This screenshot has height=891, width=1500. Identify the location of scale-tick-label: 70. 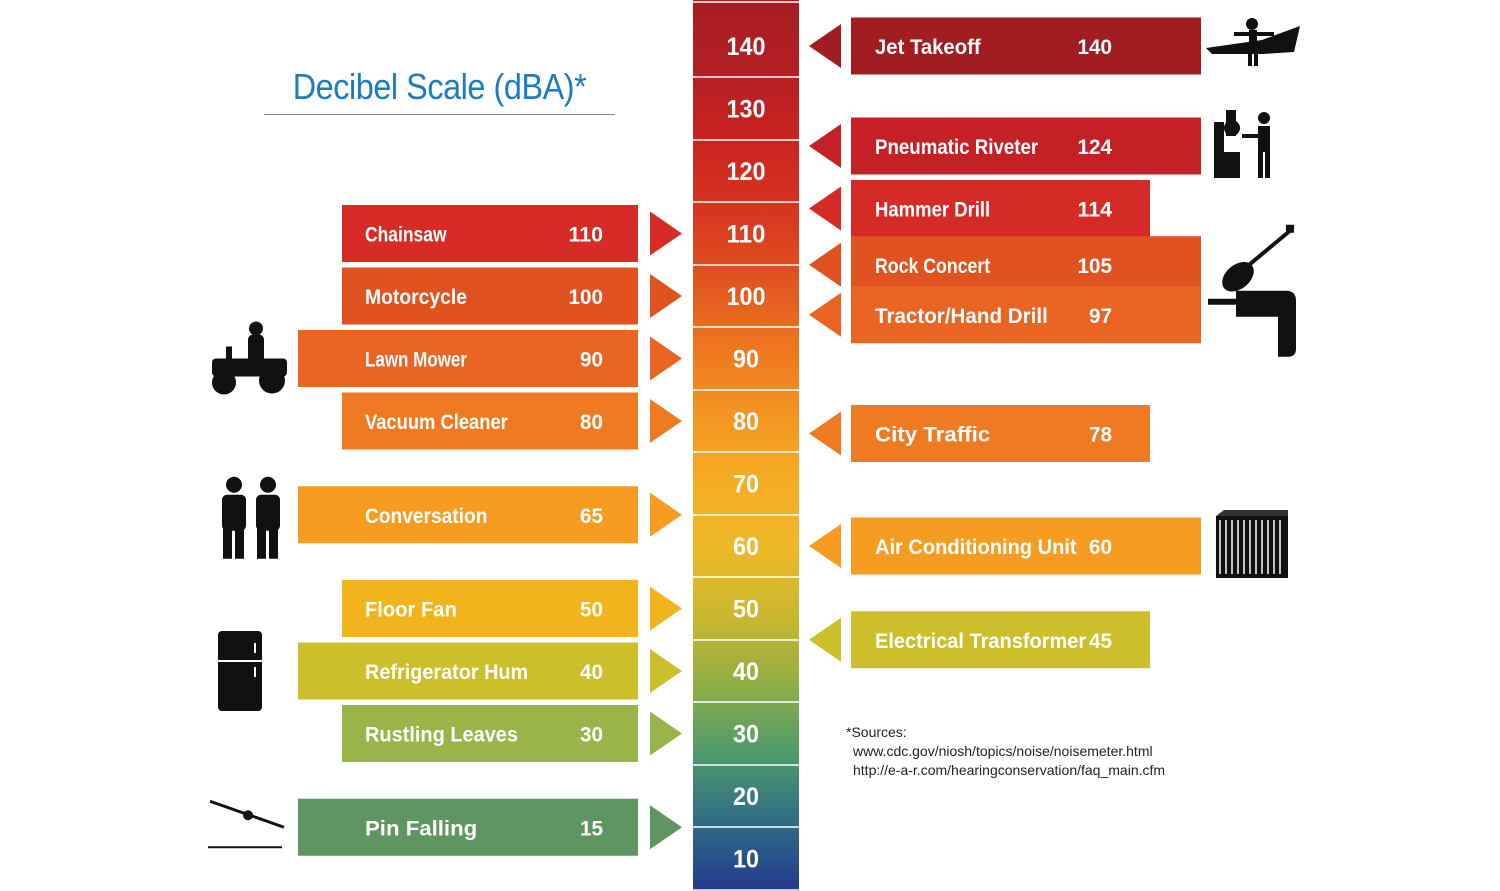
(746, 485).